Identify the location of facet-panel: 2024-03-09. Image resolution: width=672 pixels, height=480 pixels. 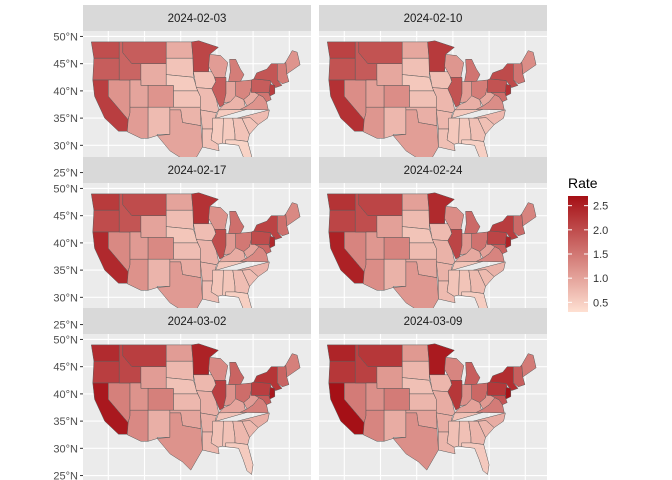
(433, 394).